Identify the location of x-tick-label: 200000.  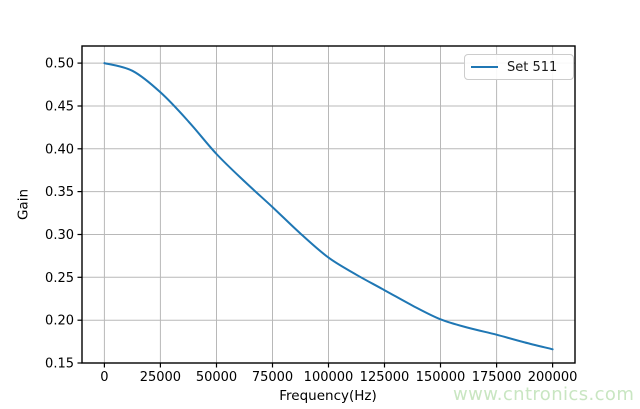
(553, 377).